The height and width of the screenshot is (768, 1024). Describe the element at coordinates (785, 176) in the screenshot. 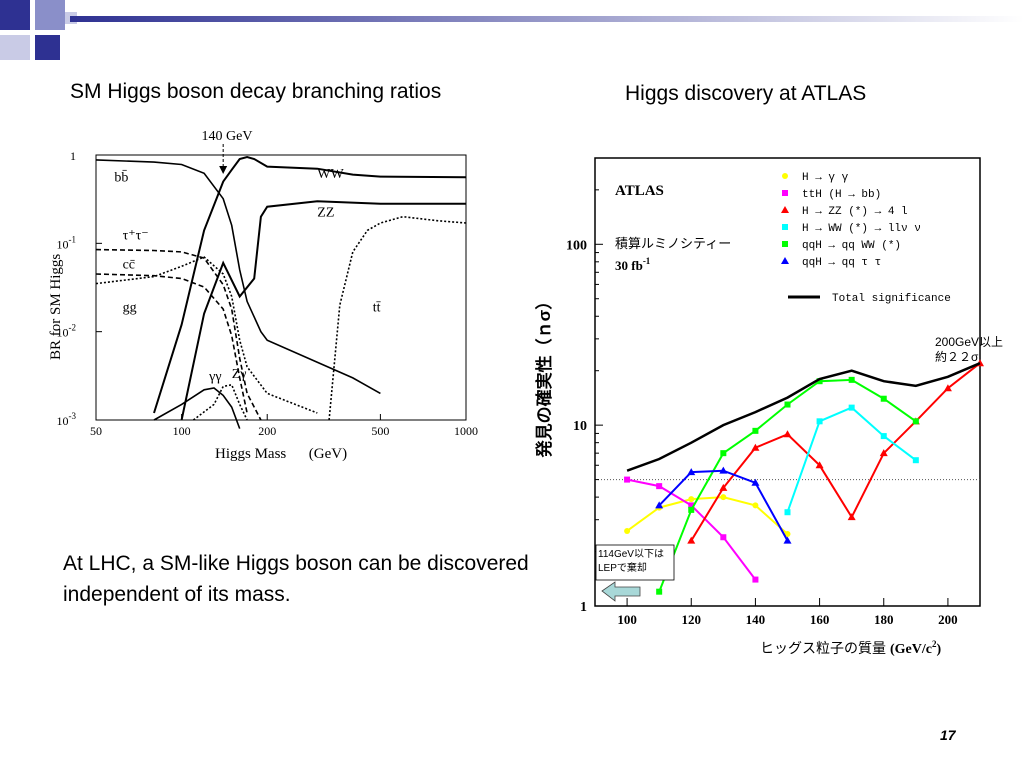

I see `legend-h-marker` at that location.